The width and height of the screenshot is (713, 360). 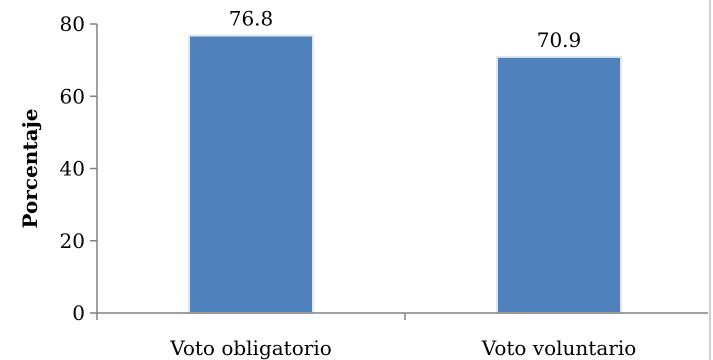 I want to click on y-axis-ticks: 0 20 40 60 80, so click(x=78, y=168).